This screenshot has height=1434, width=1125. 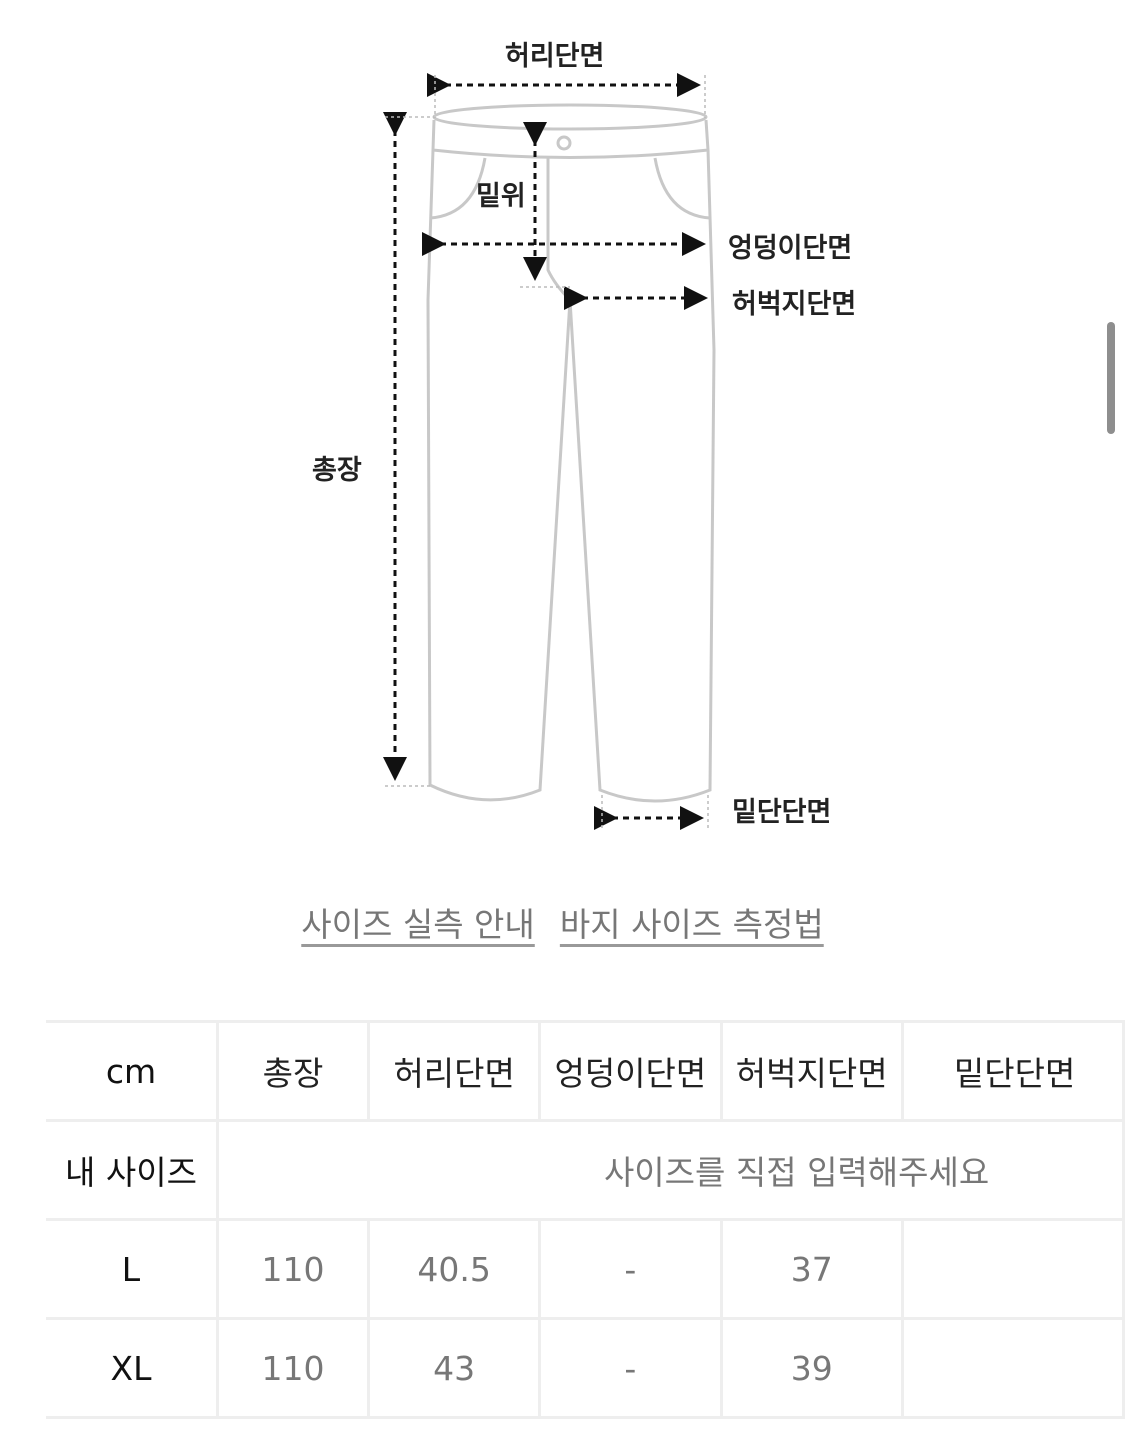 What do you see at coordinates (782, 812) in the screenshot?
I see `hem-label: 밑단단면` at bounding box center [782, 812].